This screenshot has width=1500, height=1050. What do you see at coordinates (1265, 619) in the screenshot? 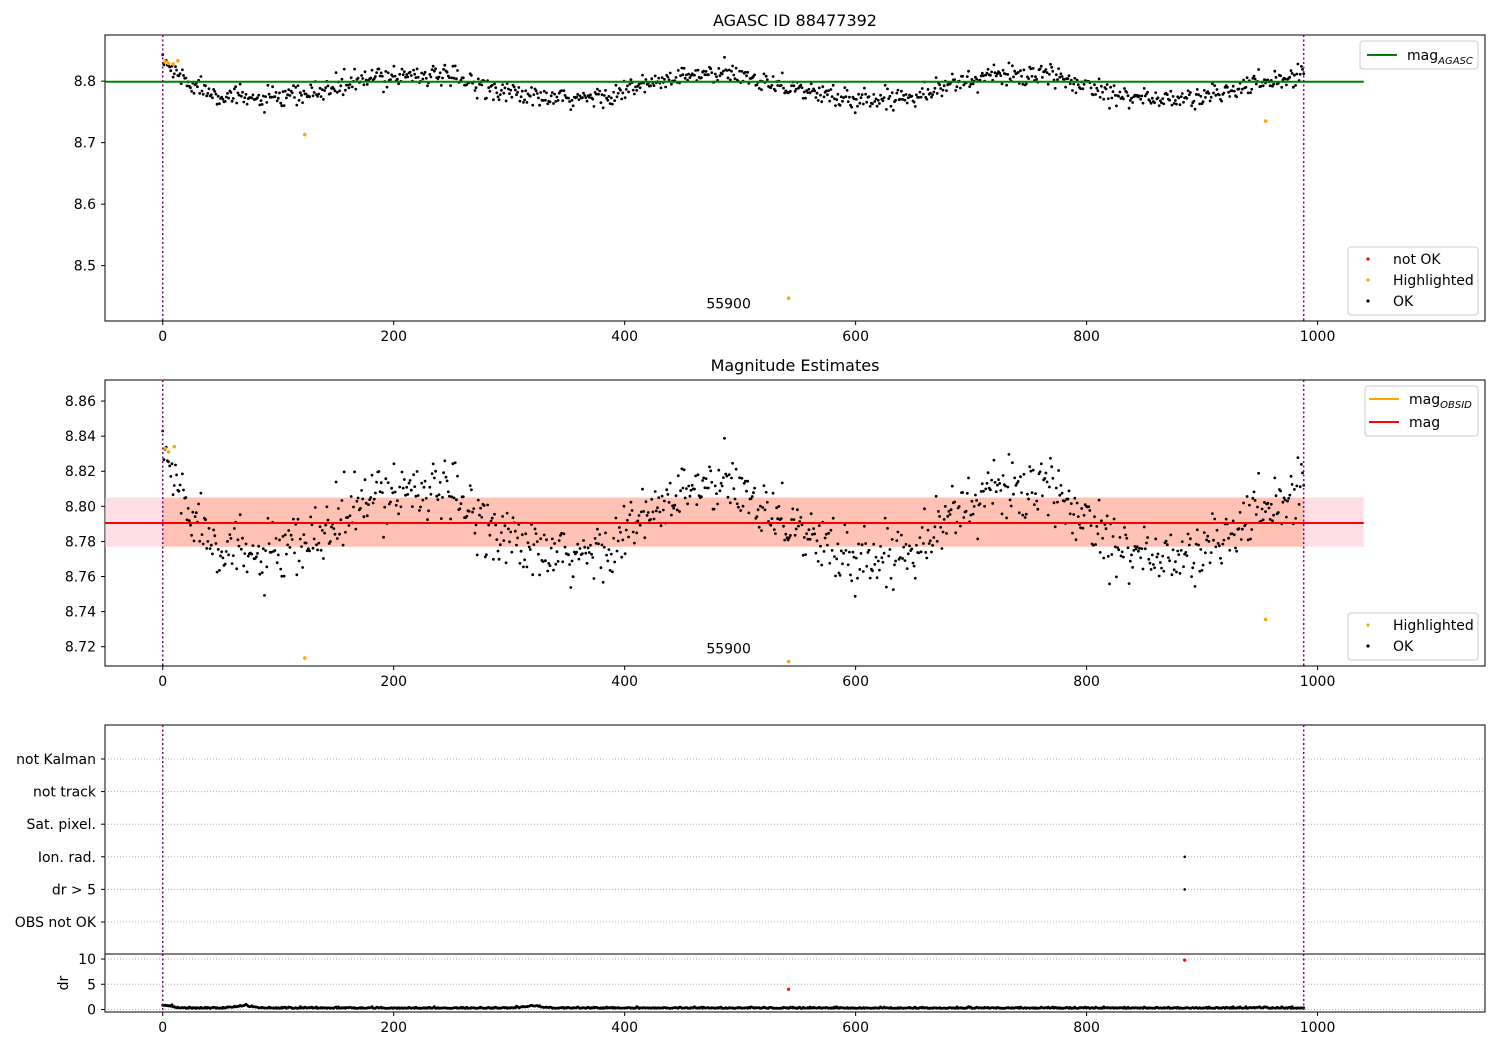
I see `highlighted-point` at bounding box center [1265, 619].